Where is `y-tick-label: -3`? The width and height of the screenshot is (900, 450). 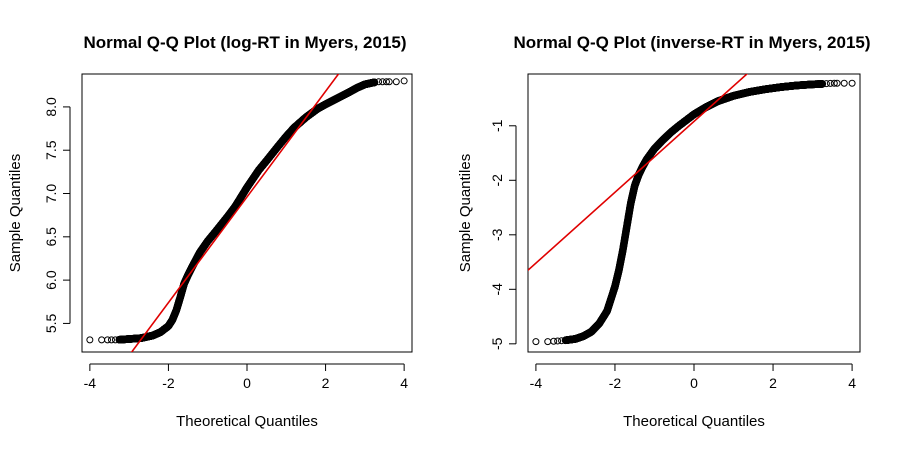
y-tick-label: -3 is located at coordinates (497, 234).